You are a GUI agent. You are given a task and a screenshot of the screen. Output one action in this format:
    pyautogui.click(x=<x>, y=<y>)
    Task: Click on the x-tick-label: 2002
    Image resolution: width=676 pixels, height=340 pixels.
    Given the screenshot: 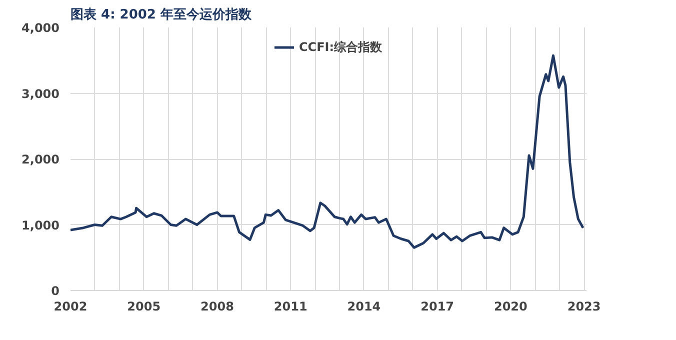 What is the action you would take?
    pyautogui.click(x=71, y=307)
    